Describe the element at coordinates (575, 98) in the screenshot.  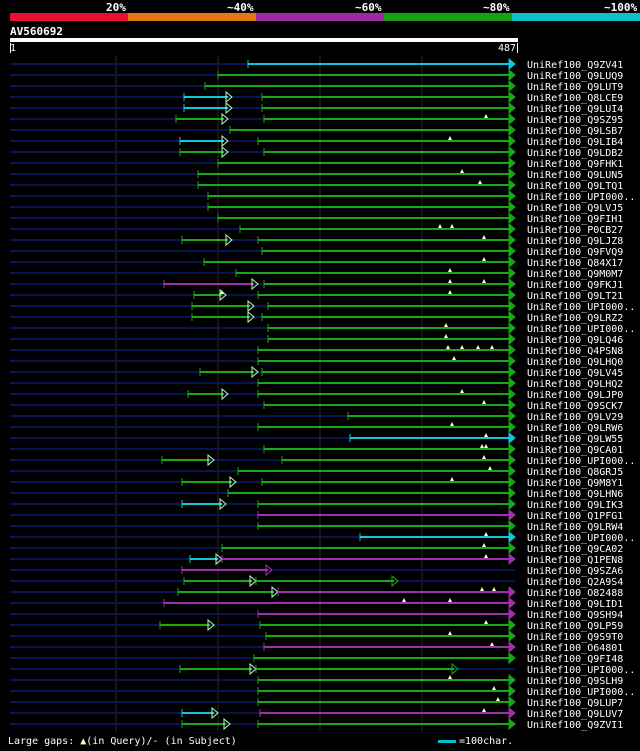
I see `hit-name: UniRef100_Q8LCE9` at that location.